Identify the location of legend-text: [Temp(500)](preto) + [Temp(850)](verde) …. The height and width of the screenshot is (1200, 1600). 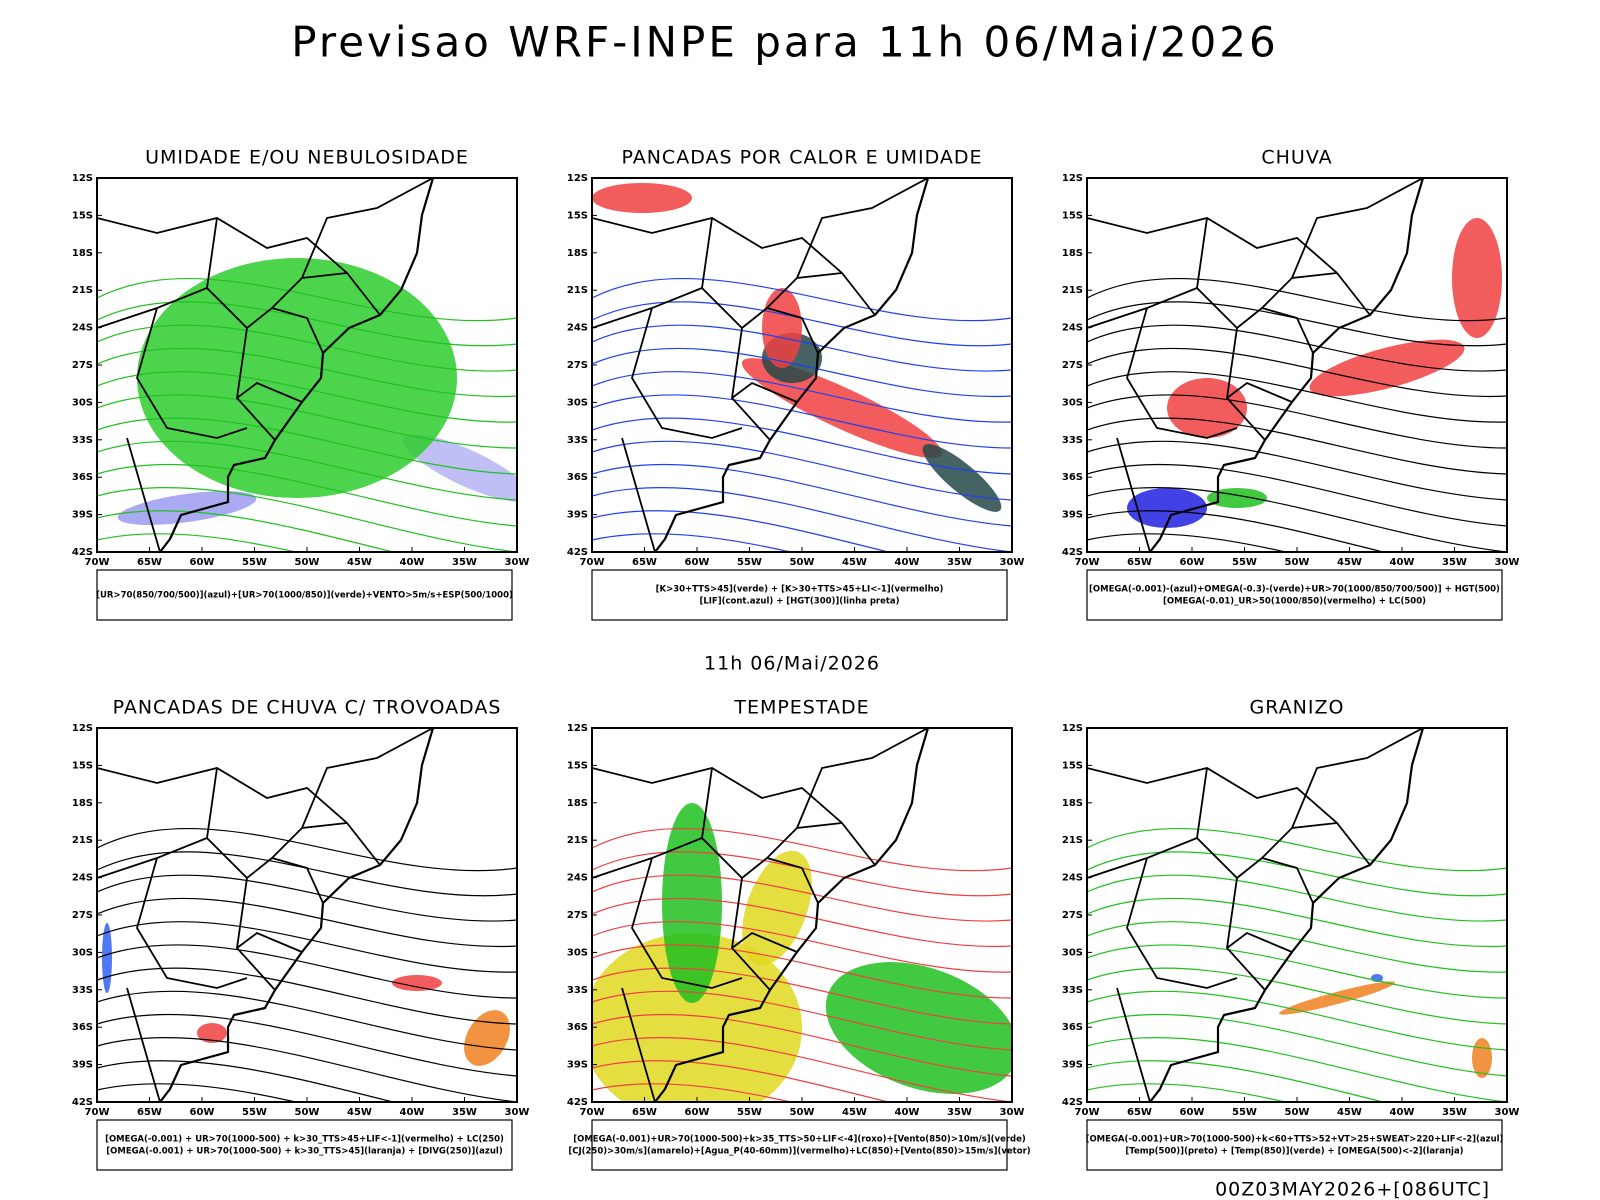
(1294, 1152).